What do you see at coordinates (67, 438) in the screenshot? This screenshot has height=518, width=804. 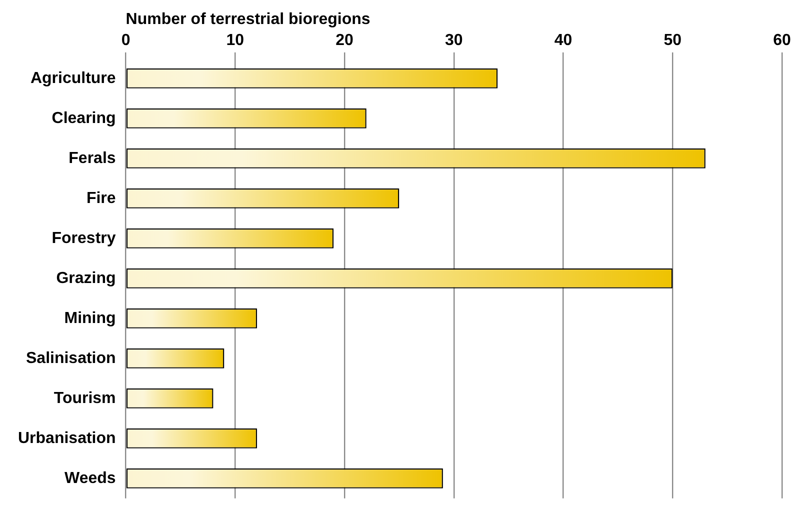 I see `y-tick-label: Urbanisation` at bounding box center [67, 438].